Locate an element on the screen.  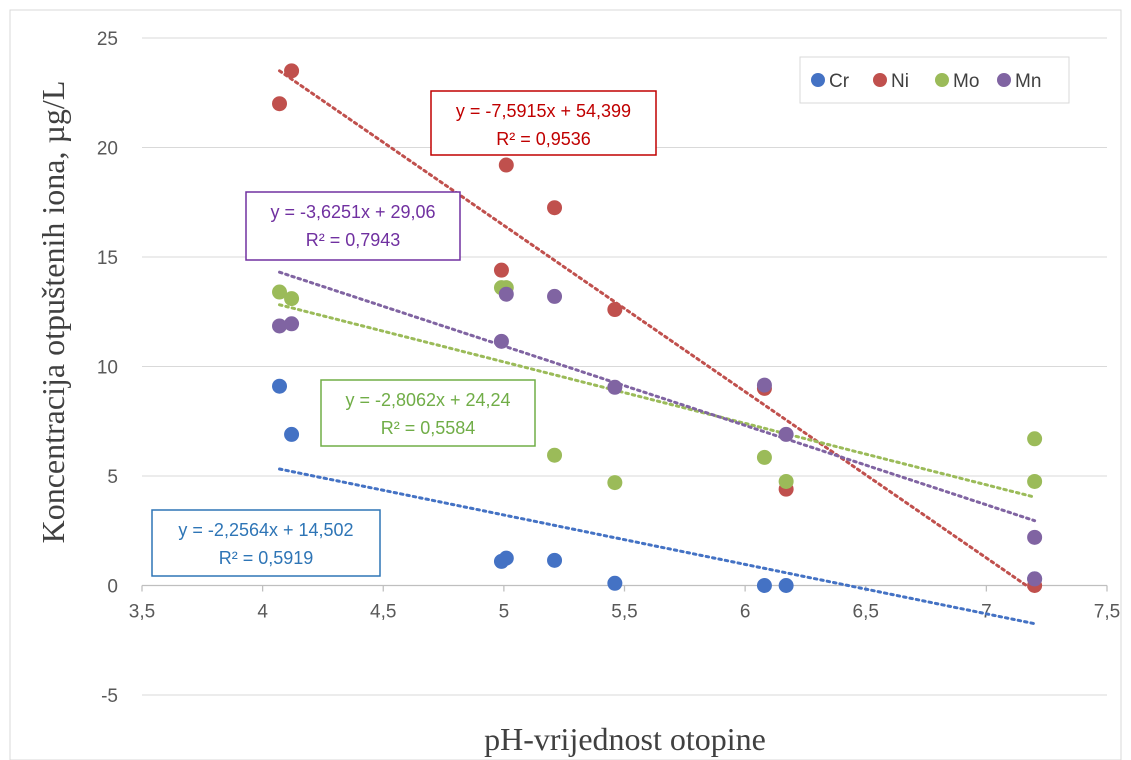
equation-box-ni: y = -7,5915x + 54,399 R² = 0,9536 is located at coordinates (543, 123).